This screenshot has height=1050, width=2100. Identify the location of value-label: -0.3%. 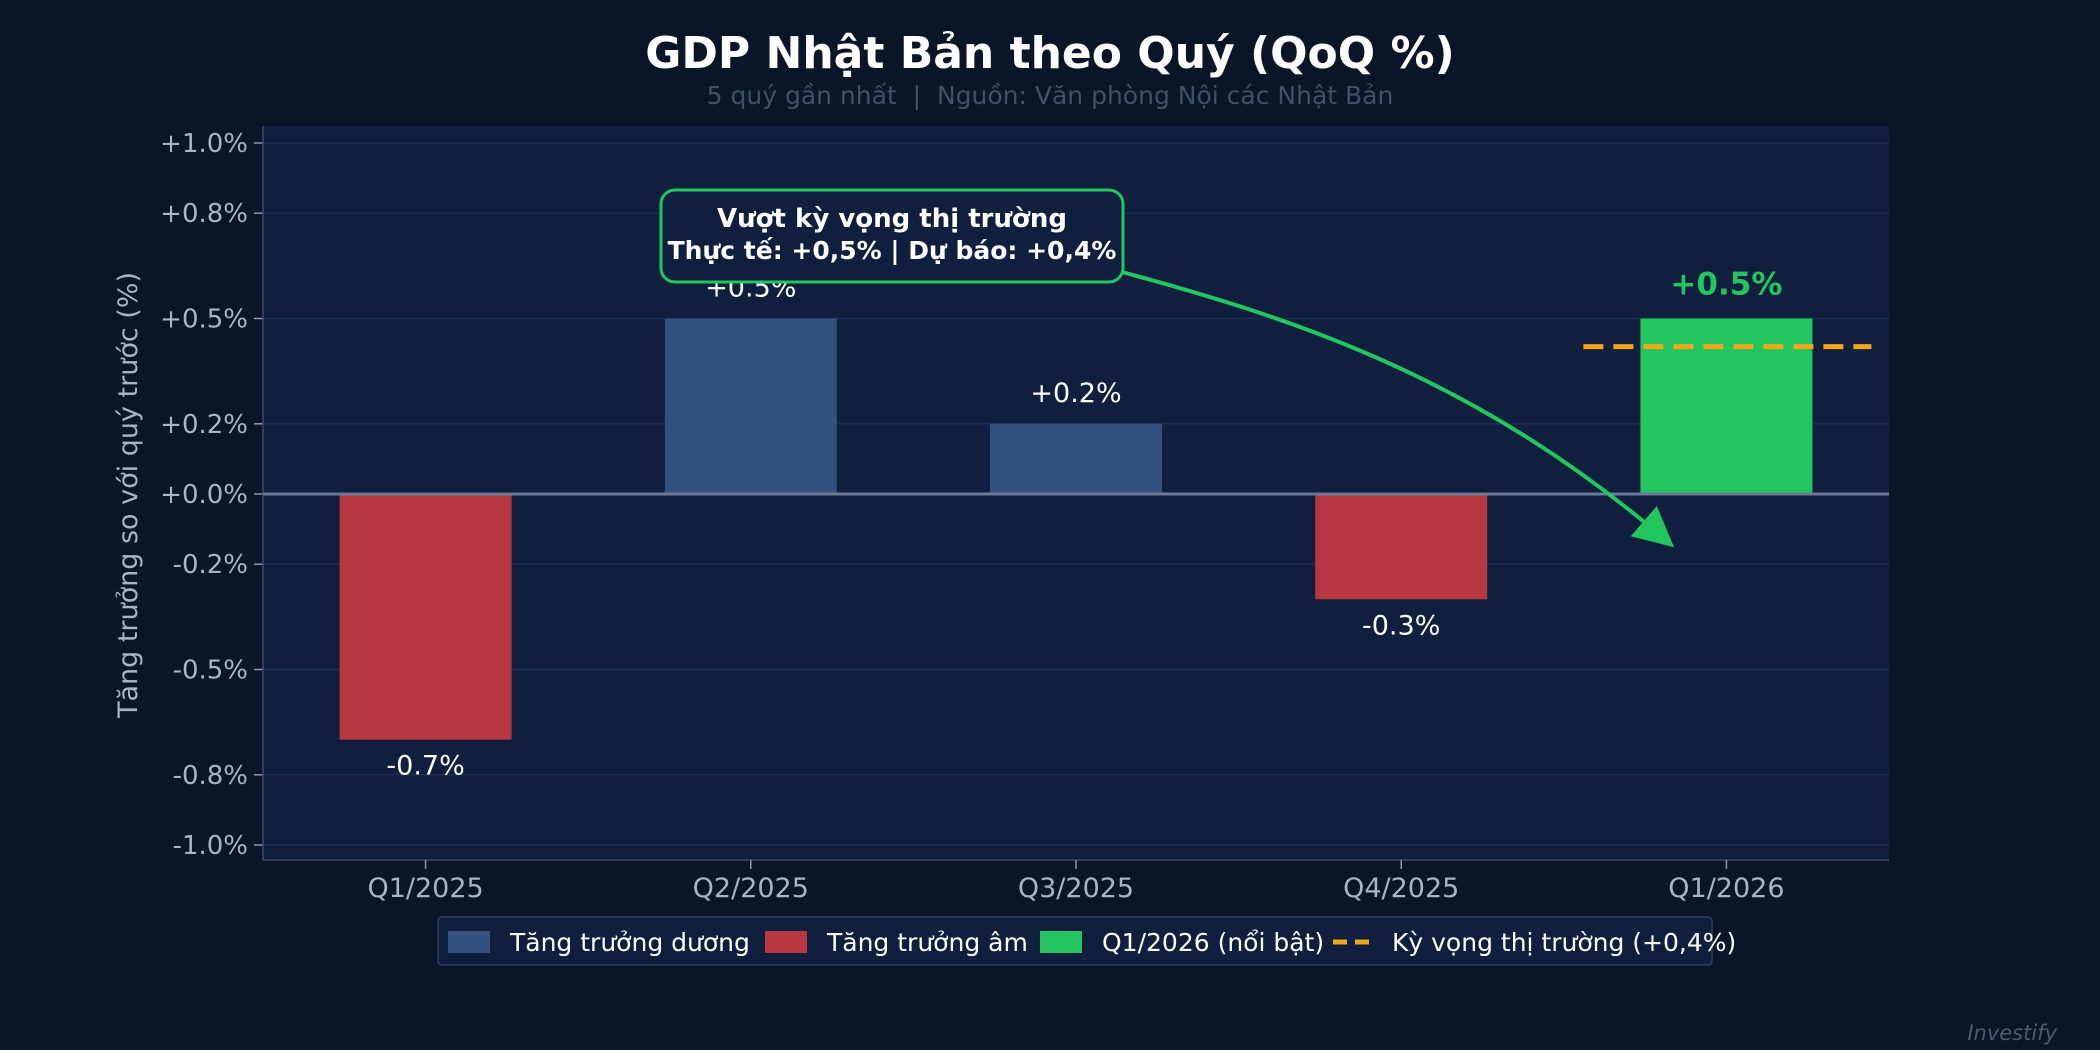
(1401, 625).